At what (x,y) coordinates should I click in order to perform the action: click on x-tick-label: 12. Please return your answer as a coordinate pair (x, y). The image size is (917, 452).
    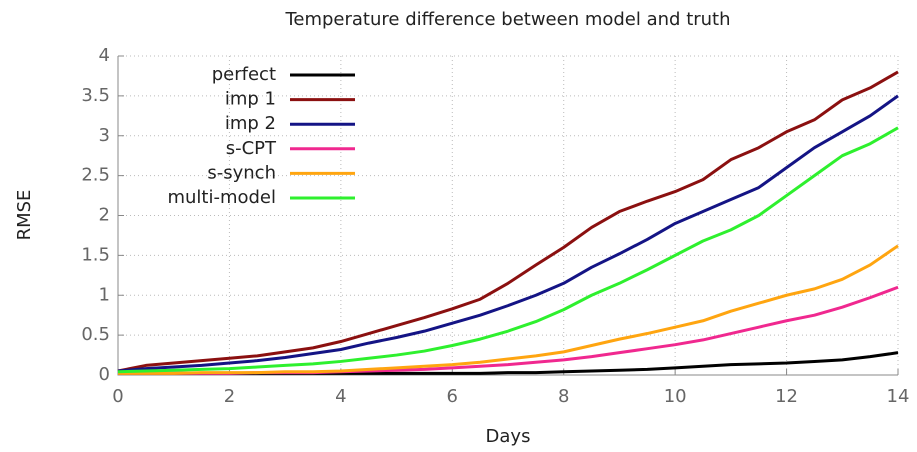
    Looking at the image, I should click on (786, 396).